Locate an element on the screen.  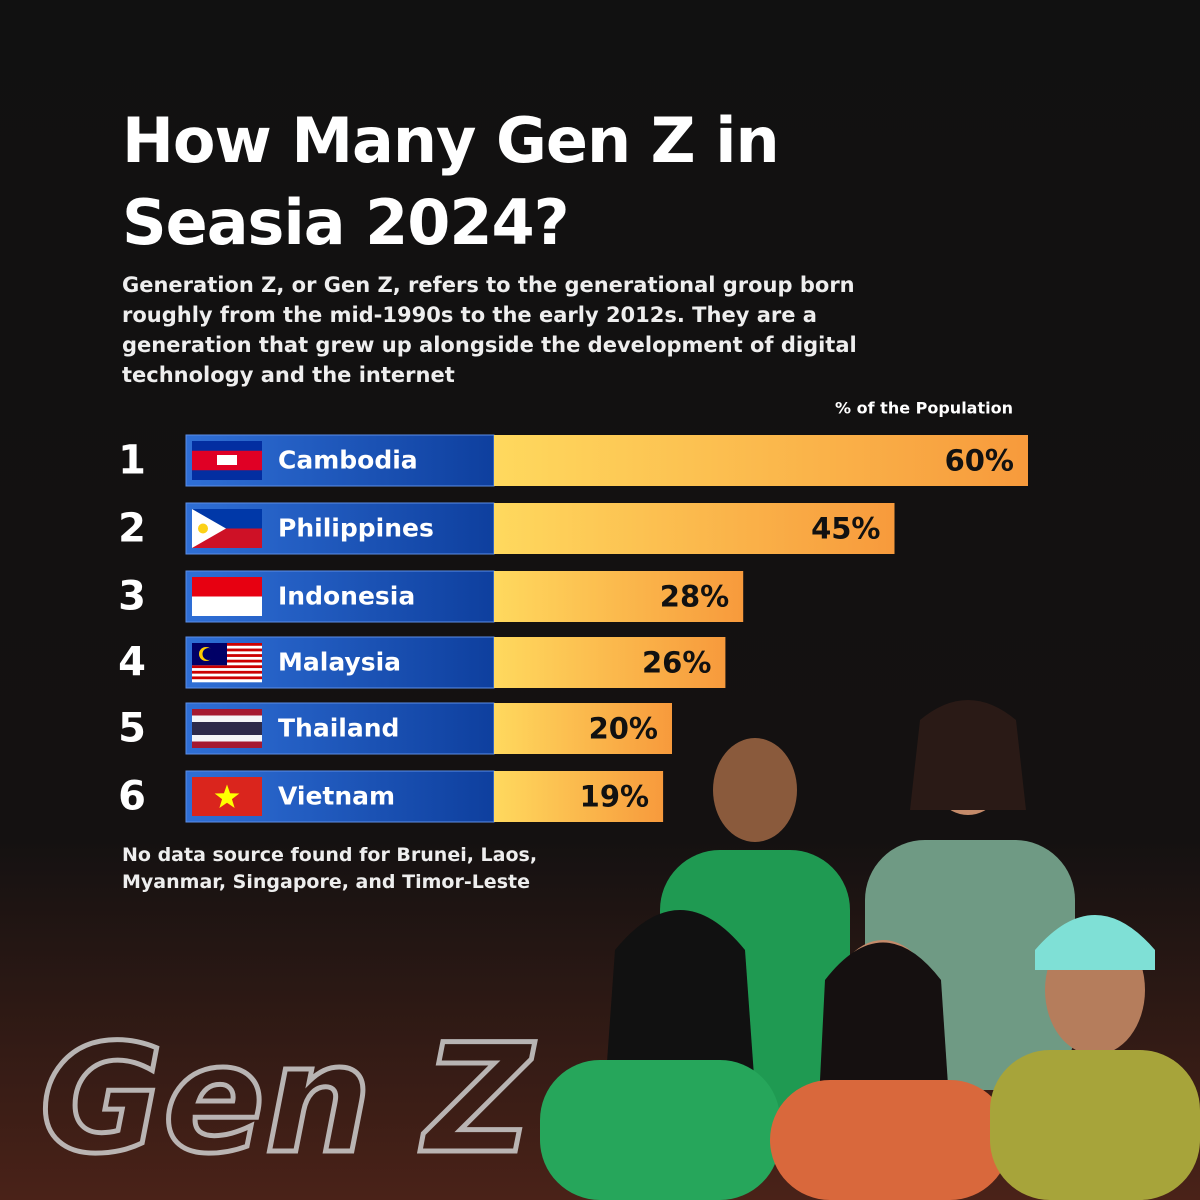
value-label: 60% is located at coordinates (979, 461).